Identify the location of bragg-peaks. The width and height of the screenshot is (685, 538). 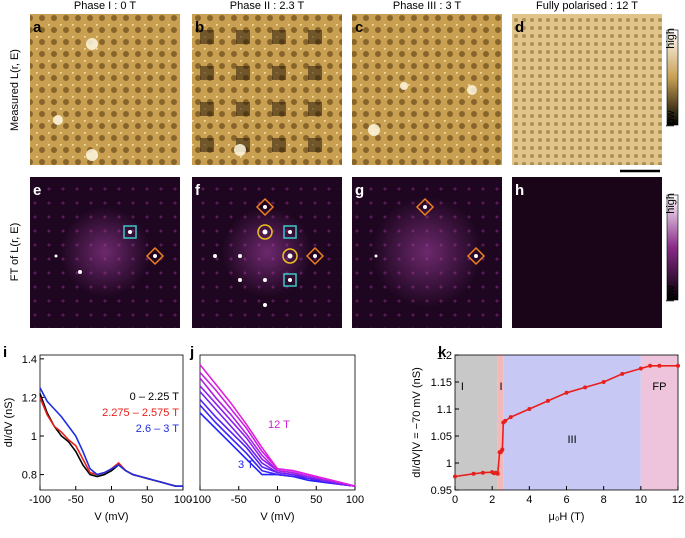
(266, 256).